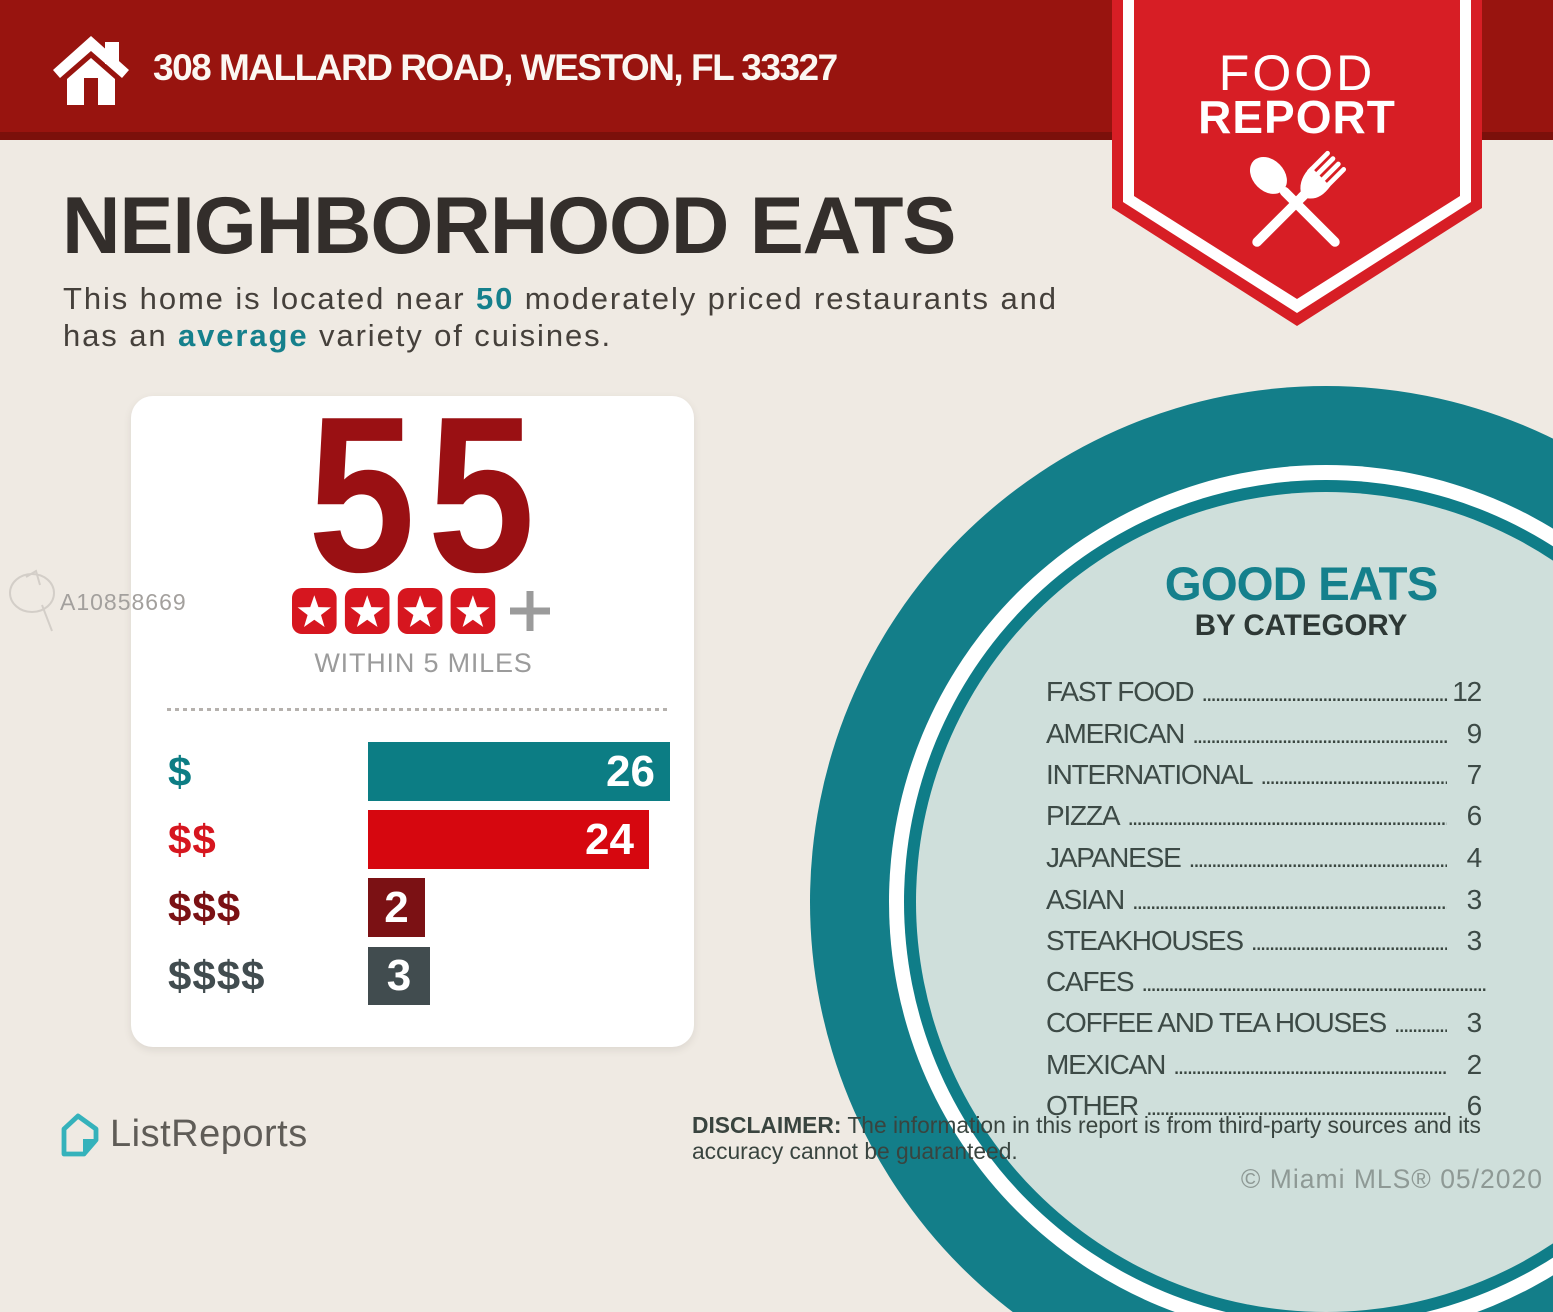  Describe the element at coordinates (1297, 117) in the screenshot. I see `svg-text: REPORT` at that location.